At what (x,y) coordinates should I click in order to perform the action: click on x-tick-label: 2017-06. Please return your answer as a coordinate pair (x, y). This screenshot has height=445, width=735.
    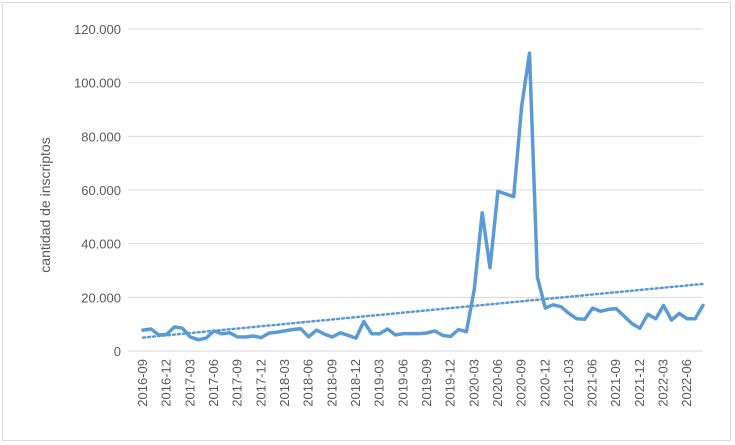
    Looking at the image, I should click on (213, 383).